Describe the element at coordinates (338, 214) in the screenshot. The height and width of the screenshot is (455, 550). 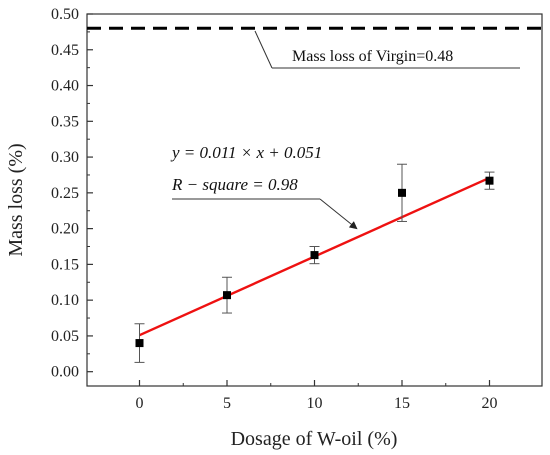
I see `equation-annotation-arrow` at that location.